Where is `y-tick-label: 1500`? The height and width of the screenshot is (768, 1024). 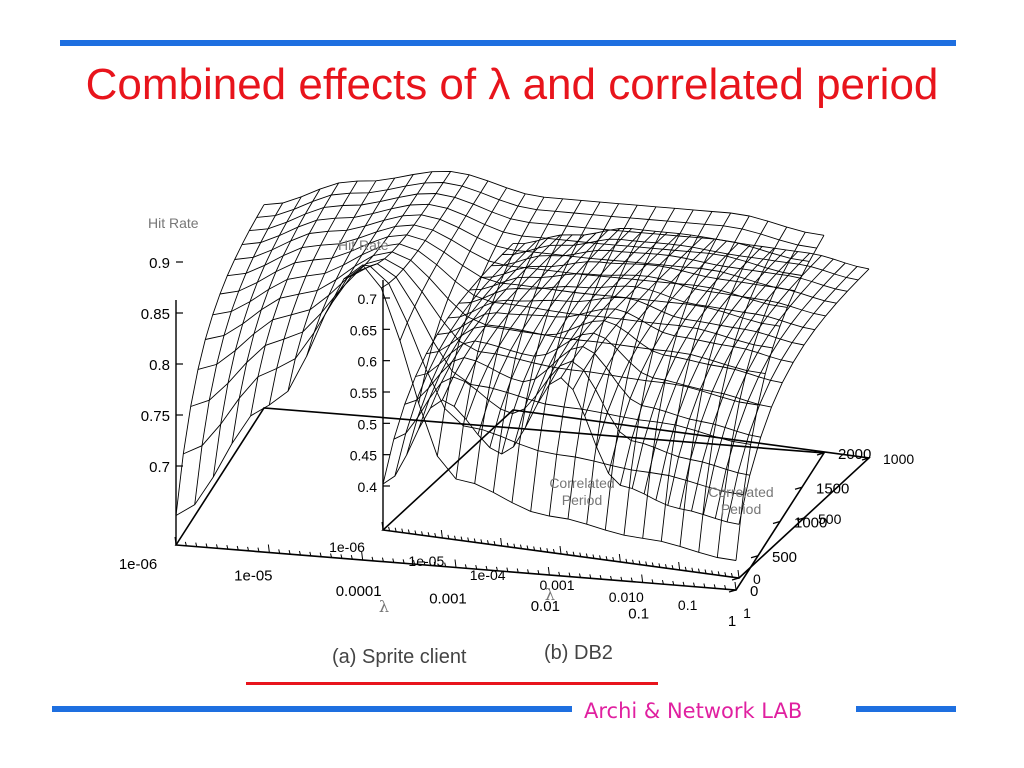
y-tick-label: 1500 is located at coordinates (832, 488).